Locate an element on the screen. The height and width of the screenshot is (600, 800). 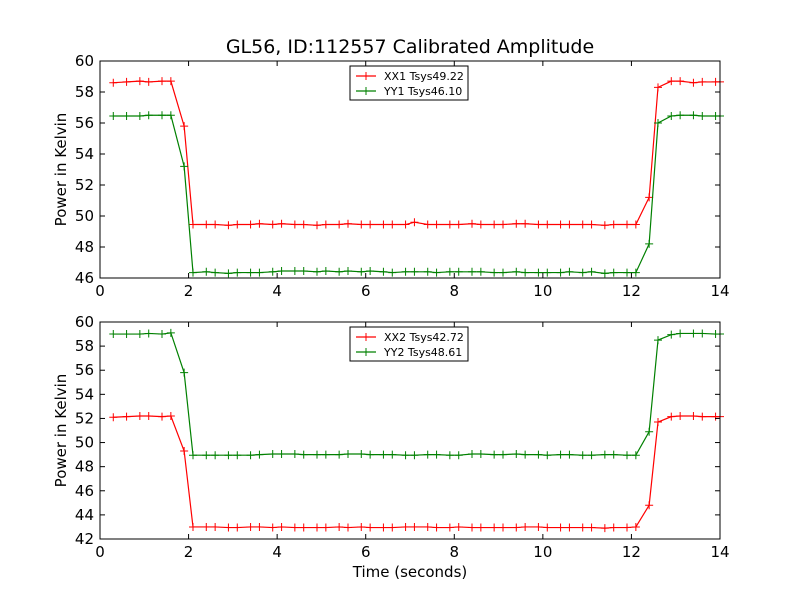
y-tick-label: 54 is located at coordinates (84, 154).